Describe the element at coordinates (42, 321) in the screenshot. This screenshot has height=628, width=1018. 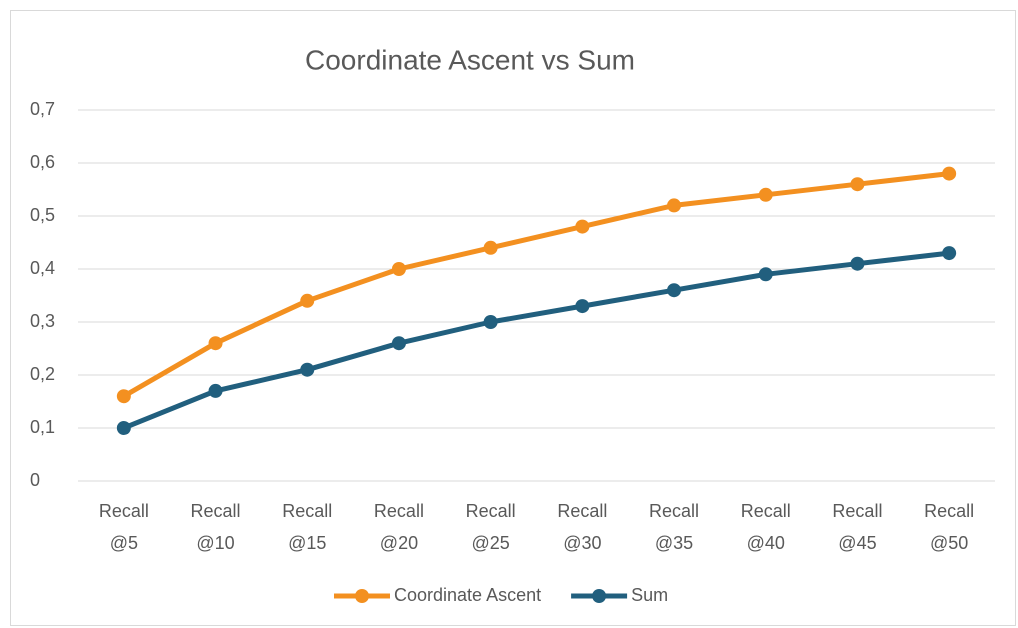
I see `y-tick-label: 0,3` at that location.